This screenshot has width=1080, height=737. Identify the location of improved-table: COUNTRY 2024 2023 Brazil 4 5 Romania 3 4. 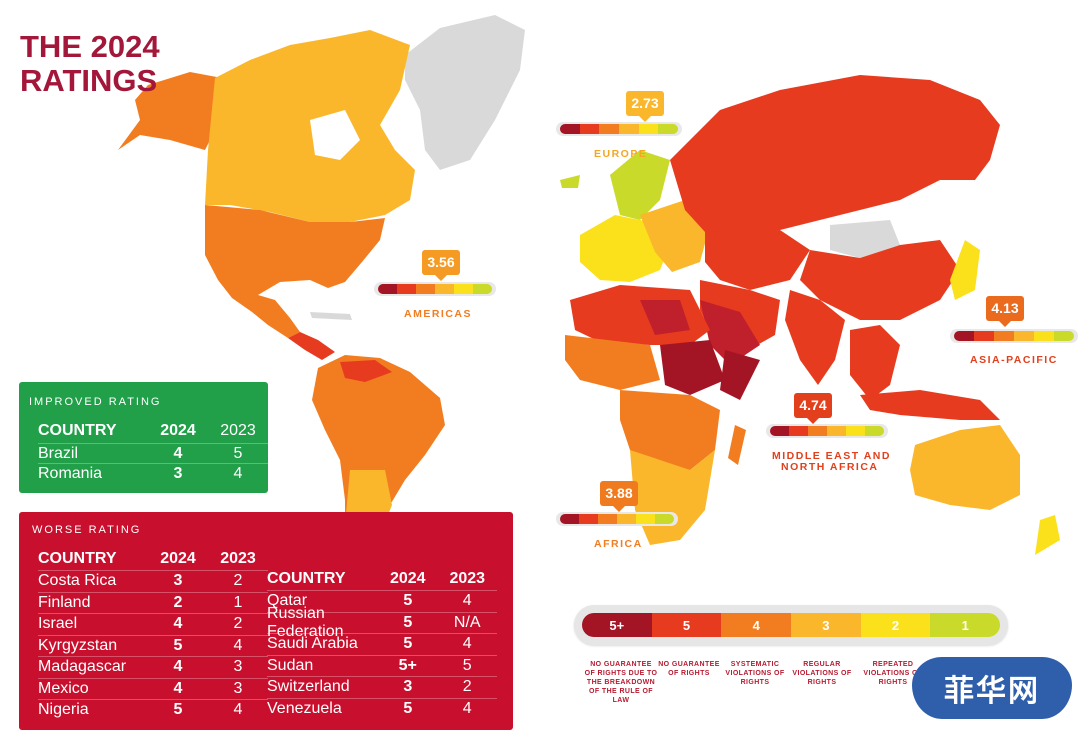
(154, 451).